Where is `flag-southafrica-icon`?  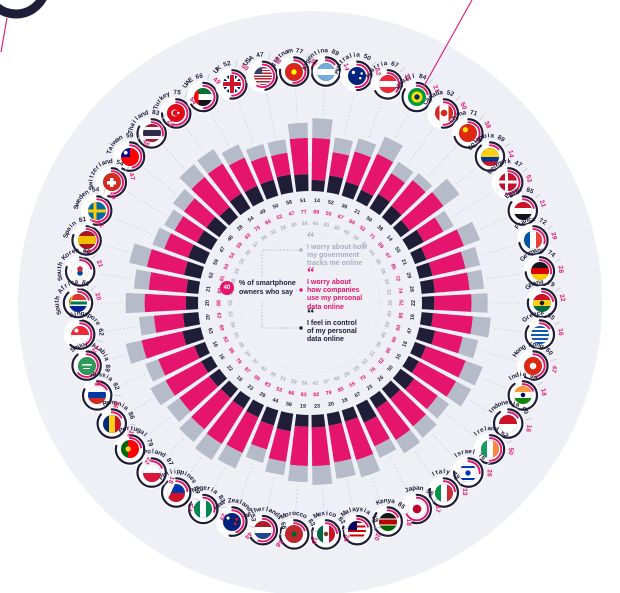
flag-southafrica-icon is located at coordinates (78, 303).